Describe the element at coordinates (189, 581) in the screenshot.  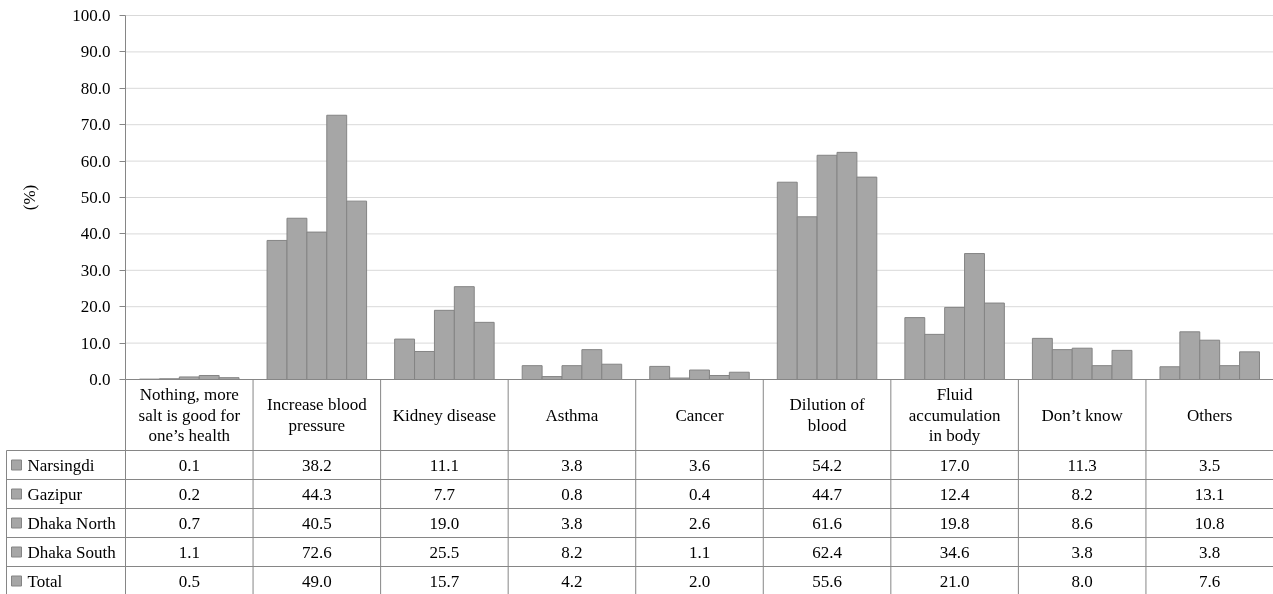
I see `data-label: 0.5` at that location.